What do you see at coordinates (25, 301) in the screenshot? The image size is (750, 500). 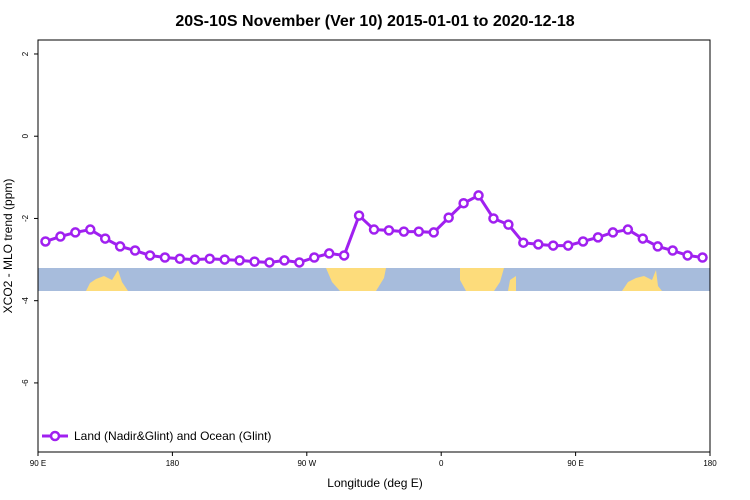 I see `y-tick-label: -4` at bounding box center [25, 301].